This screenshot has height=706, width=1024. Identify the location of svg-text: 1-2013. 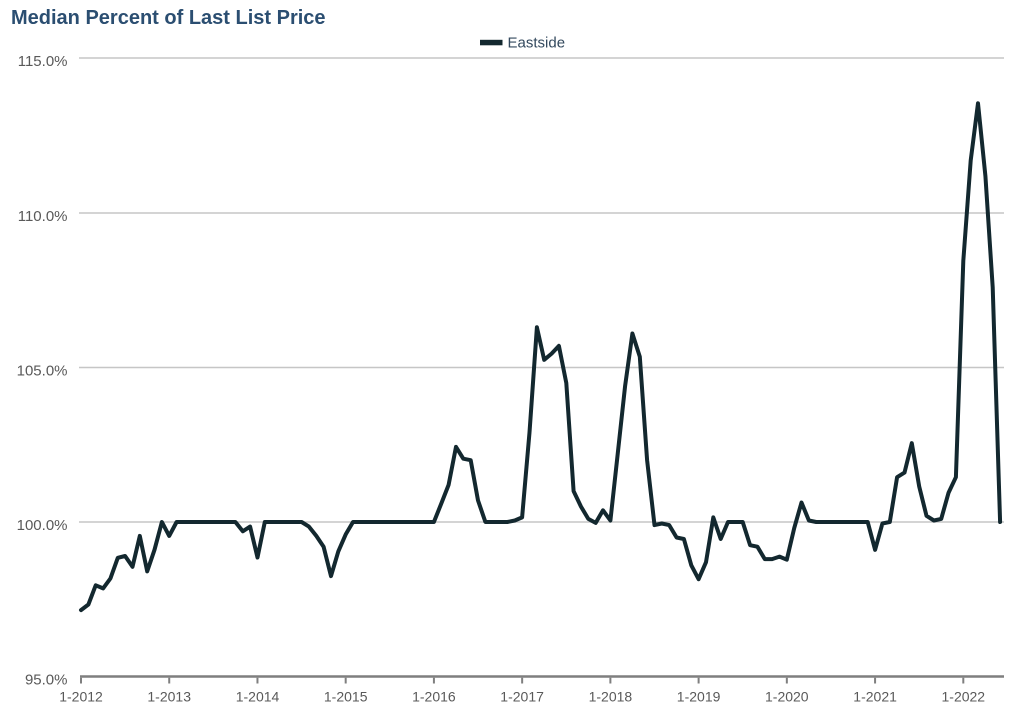
(169, 697).